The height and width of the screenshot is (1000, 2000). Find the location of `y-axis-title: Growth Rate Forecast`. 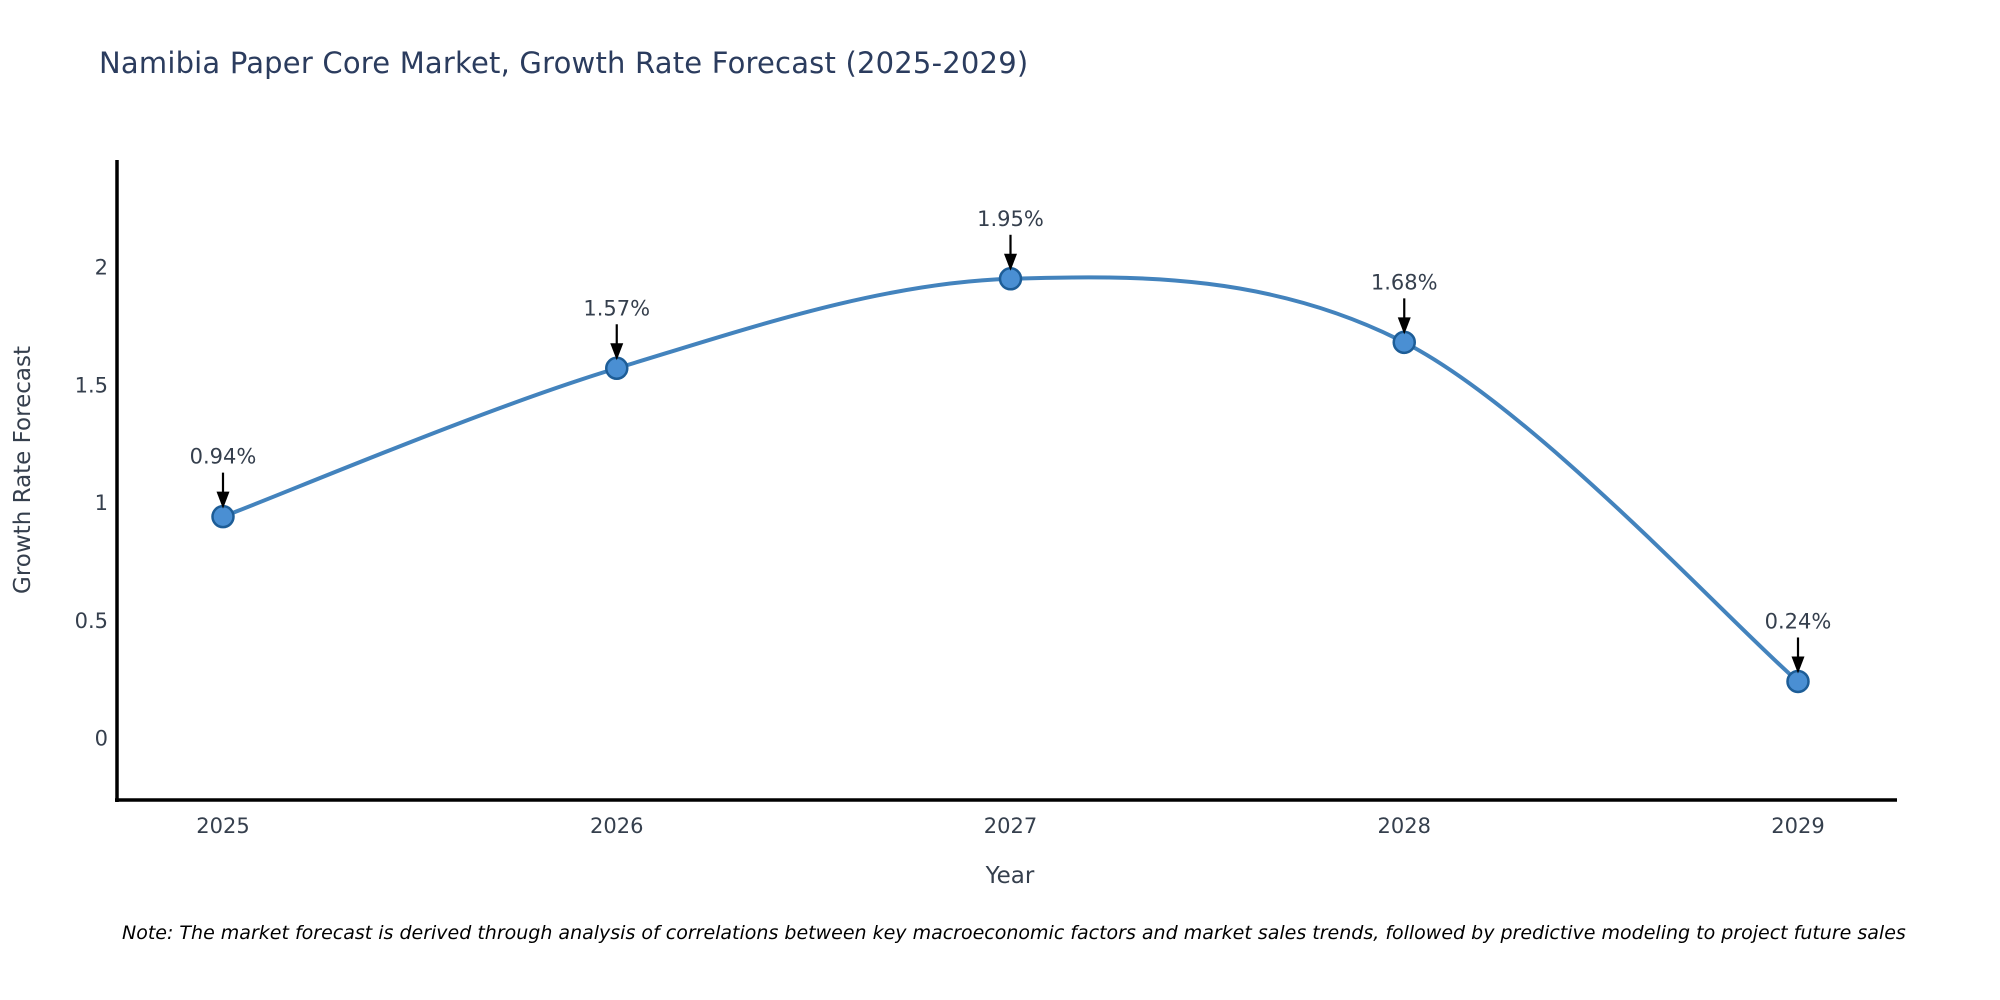

y-axis-title: Growth Rate Forecast is located at coordinates (23, 470).